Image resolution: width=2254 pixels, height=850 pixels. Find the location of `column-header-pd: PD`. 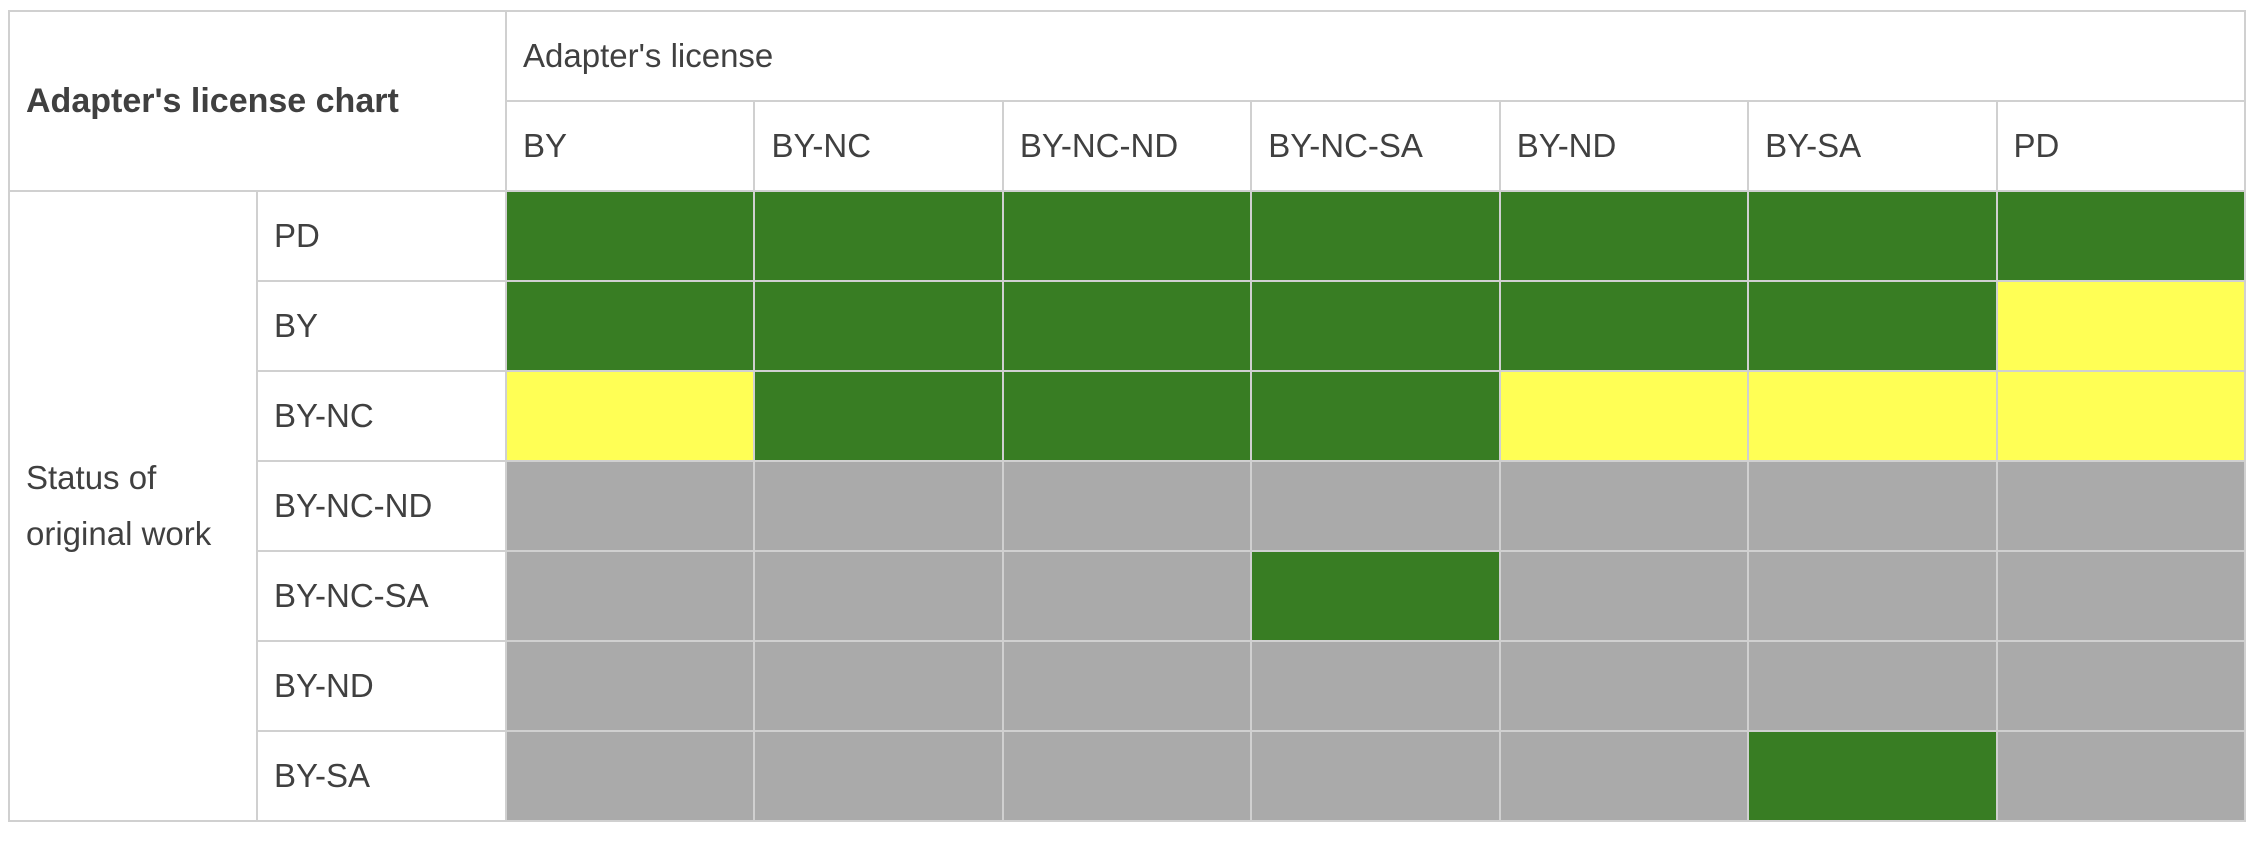

column-header-pd: PD is located at coordinates (2121, 146).